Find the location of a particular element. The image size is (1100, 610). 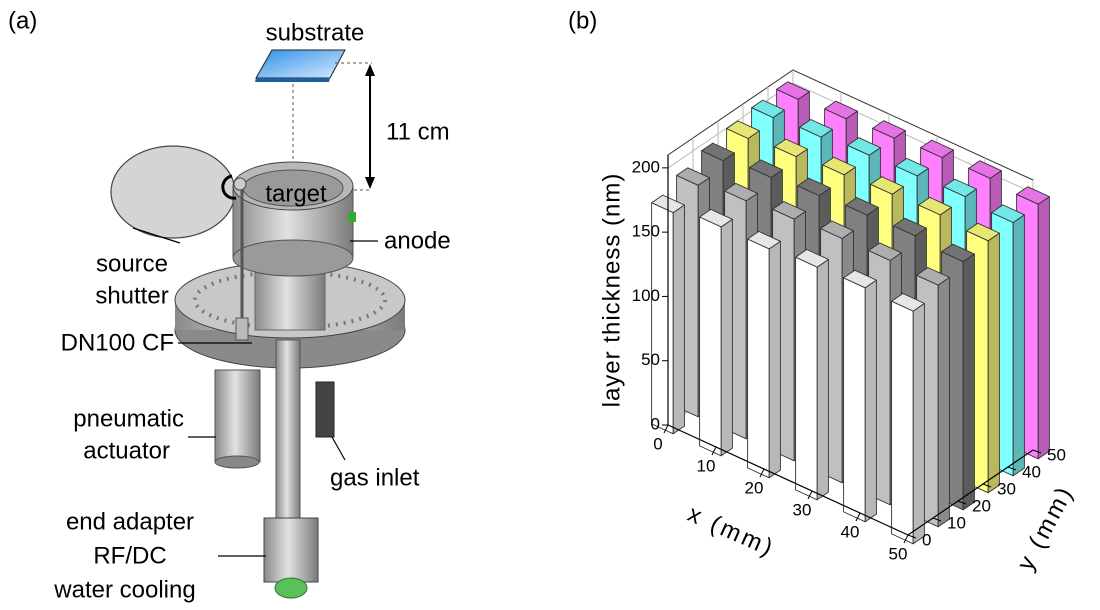

actuator is located at coordinates (237, 416).